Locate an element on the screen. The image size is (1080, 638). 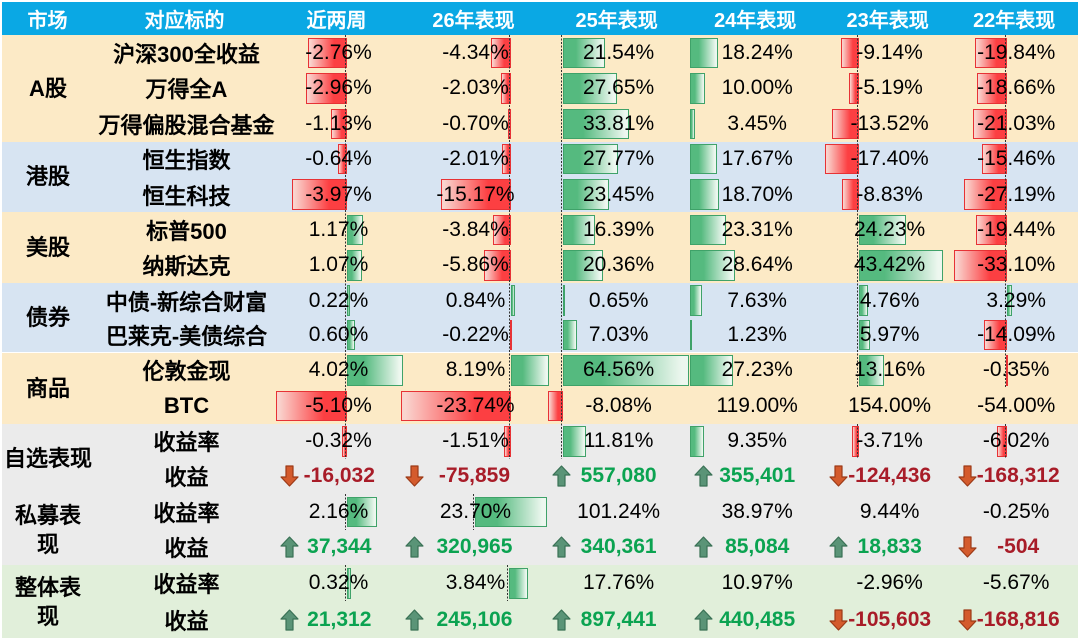
percent-value: 3.29% is located at coordinates (1016, 300).